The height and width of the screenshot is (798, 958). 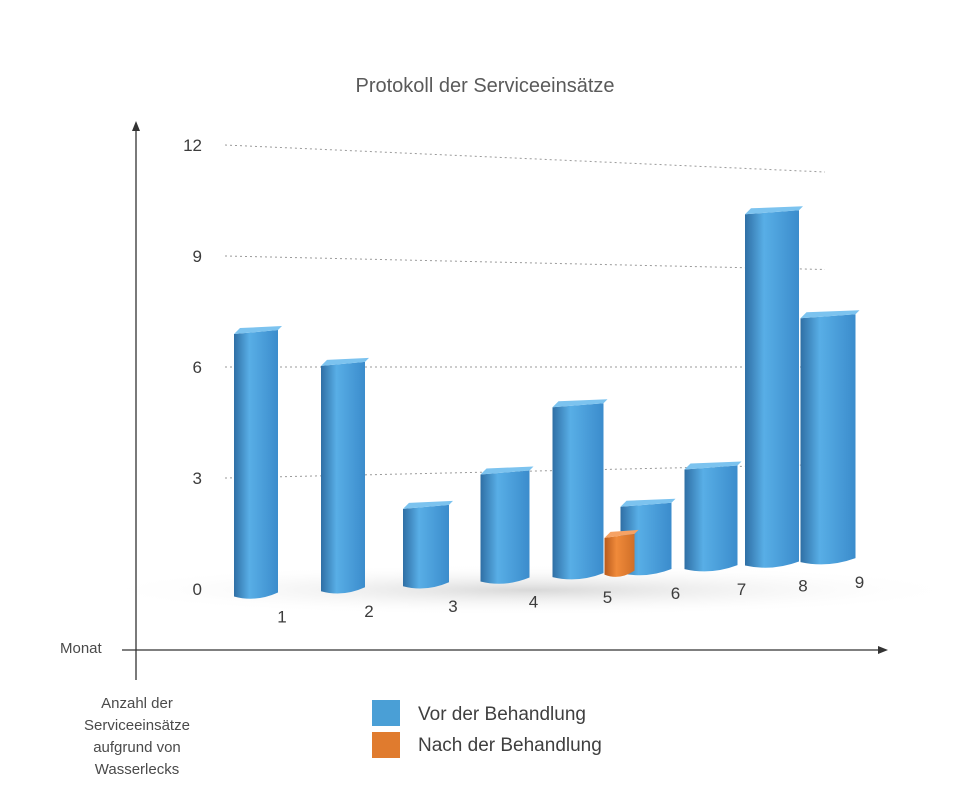 I want to click on x-tick-6: 6, so click(x=675, y=593).